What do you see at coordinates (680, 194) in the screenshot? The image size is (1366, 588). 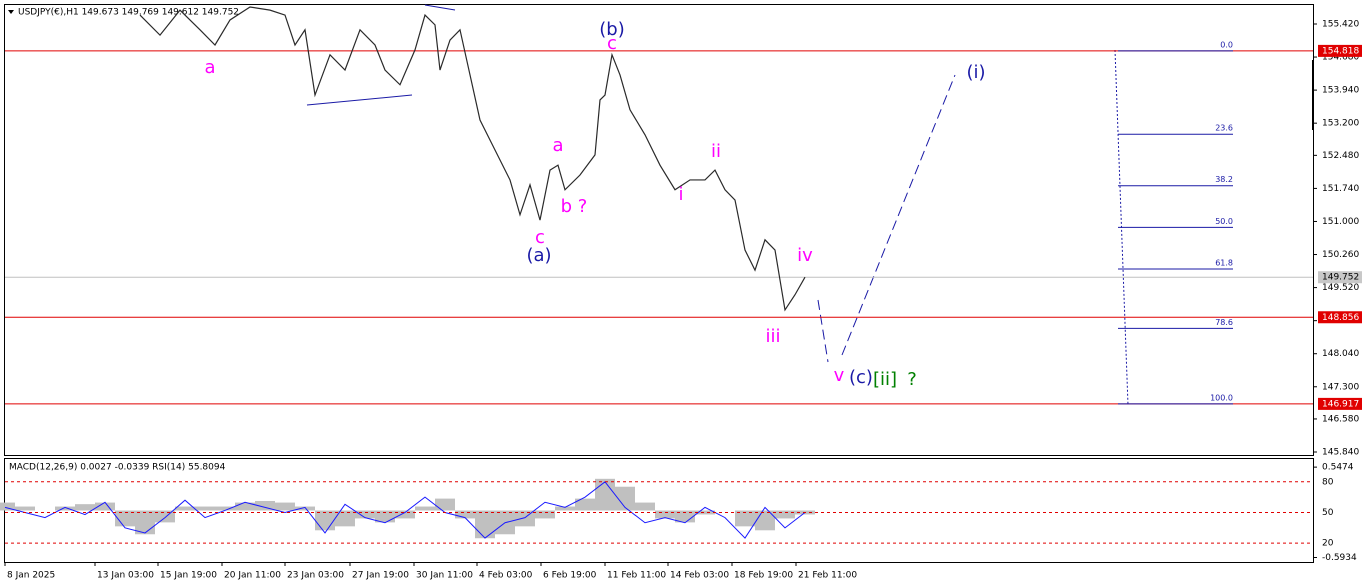 I see `wave-label: i` at bounding box center [680, 194].